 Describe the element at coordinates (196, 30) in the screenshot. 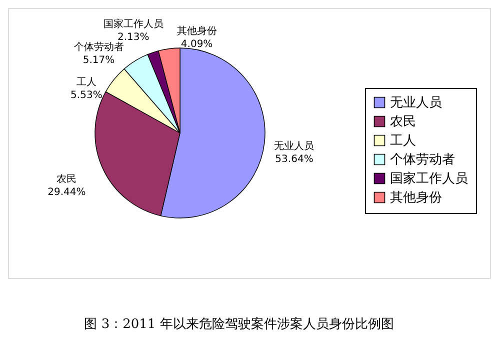

I see `slice-label: 其他身份` at that location.